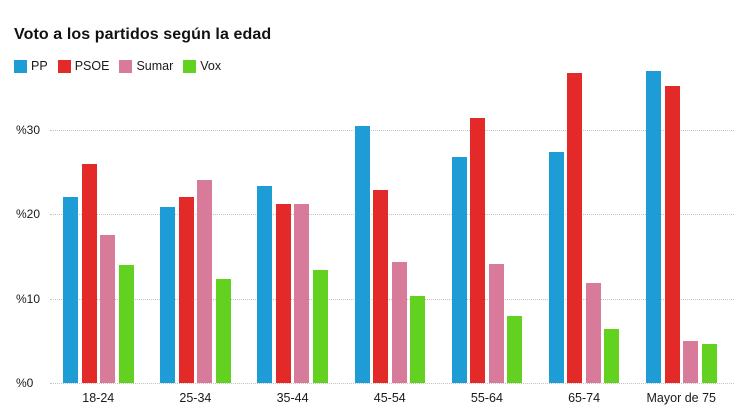 This screenshot has width=736, height=415. I want to click on legend-item-psoe: PSOE, so click(83, 66).